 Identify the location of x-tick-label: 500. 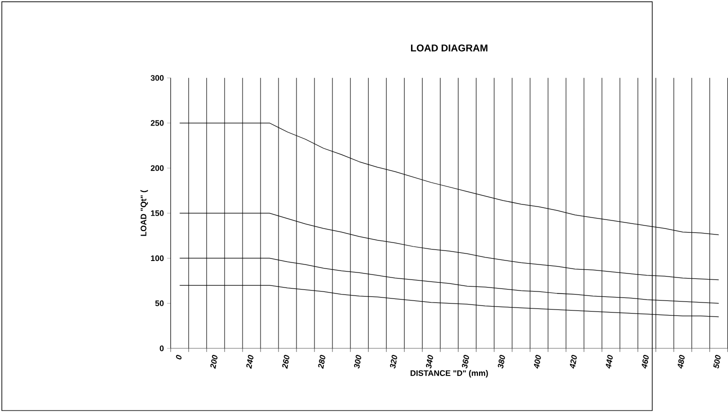
(717, 361).